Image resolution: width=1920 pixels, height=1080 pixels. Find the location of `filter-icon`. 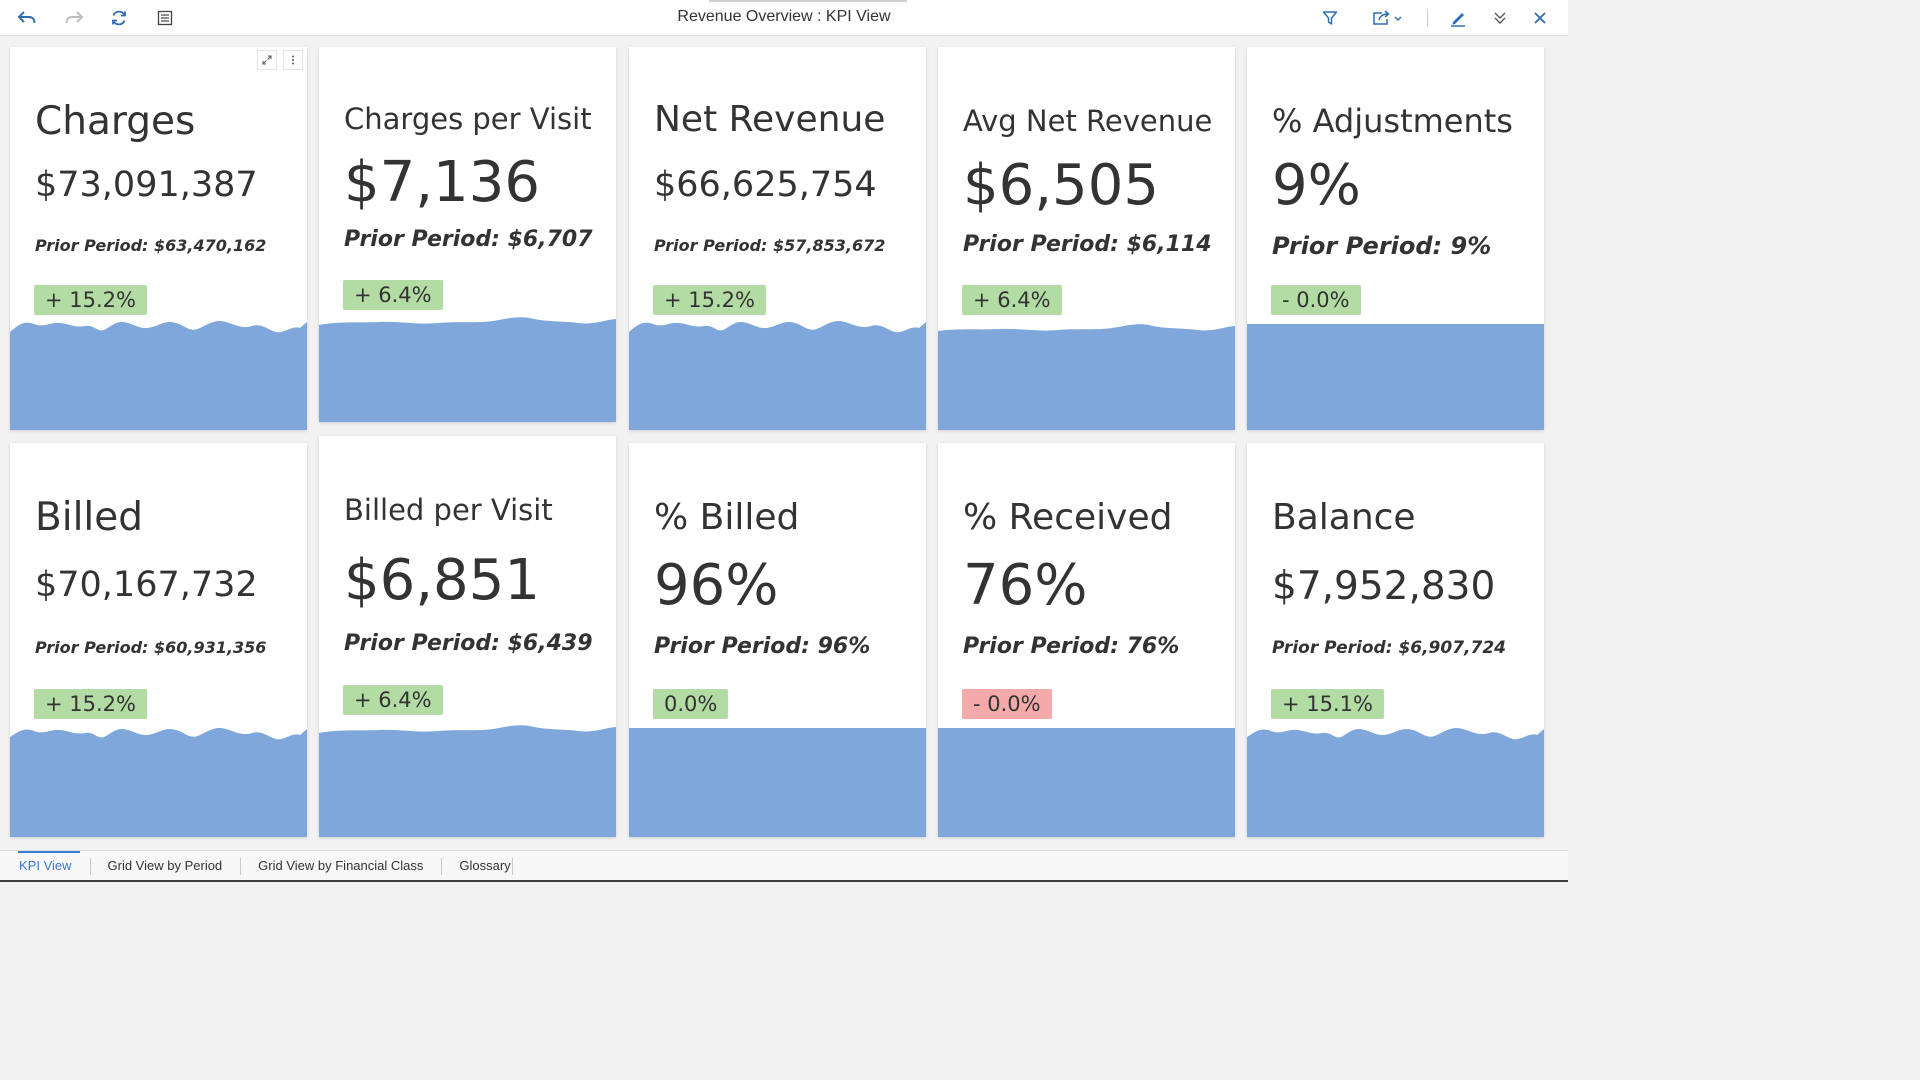

filter-icon is located at coordinates (1330, 18).